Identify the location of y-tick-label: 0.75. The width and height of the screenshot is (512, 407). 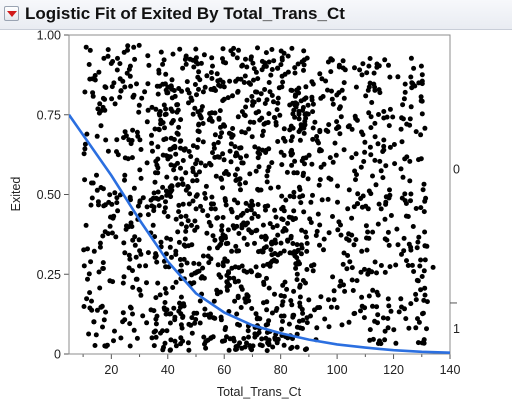
(49, 115).